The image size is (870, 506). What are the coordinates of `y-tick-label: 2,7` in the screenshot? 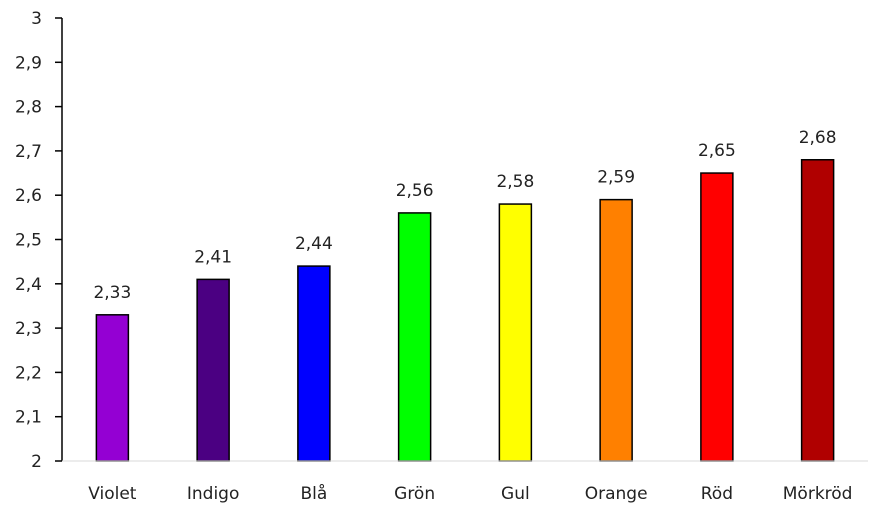 It's located at (28, 152).